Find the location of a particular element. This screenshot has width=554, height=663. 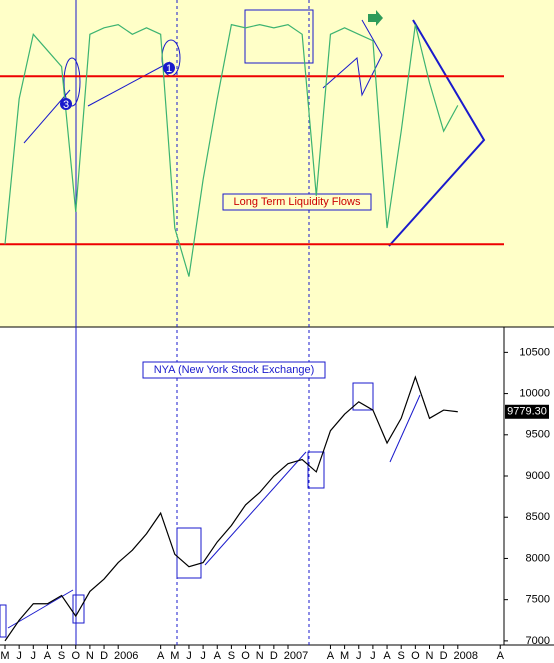

y-tick-label: 10500 is located at coordinates (534, 352).